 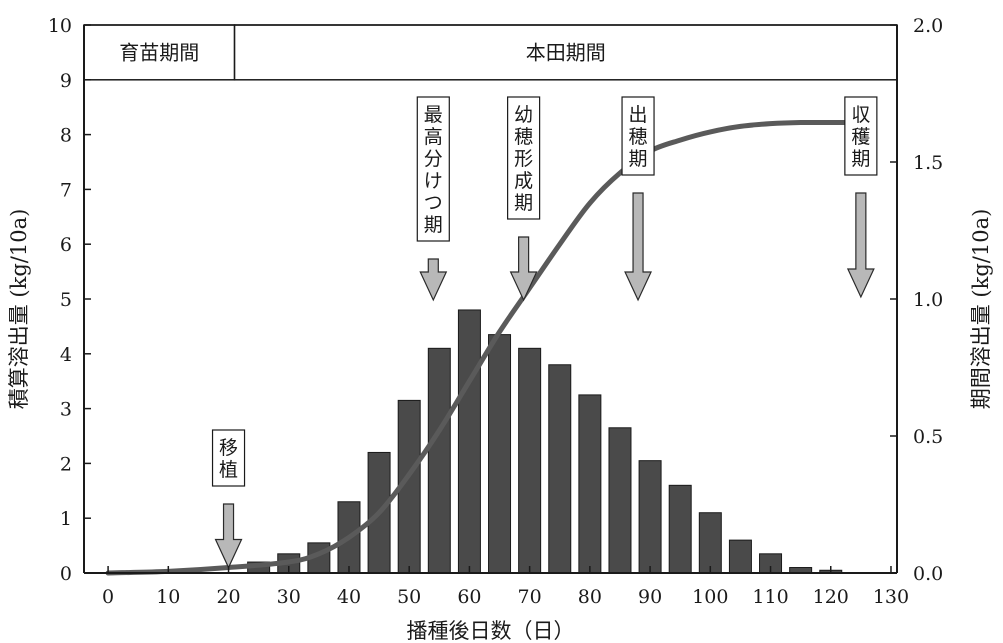 I want to click on y-left-tick-label: 6, so click(x=66, y=245).